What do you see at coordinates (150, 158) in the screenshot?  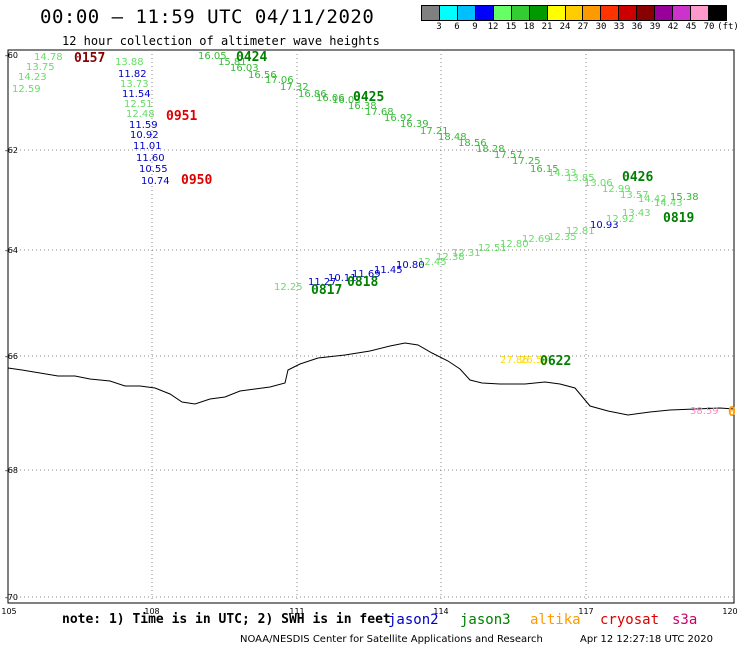 I see `wave-height-value: 11.60` at bounding box center [150, 158].